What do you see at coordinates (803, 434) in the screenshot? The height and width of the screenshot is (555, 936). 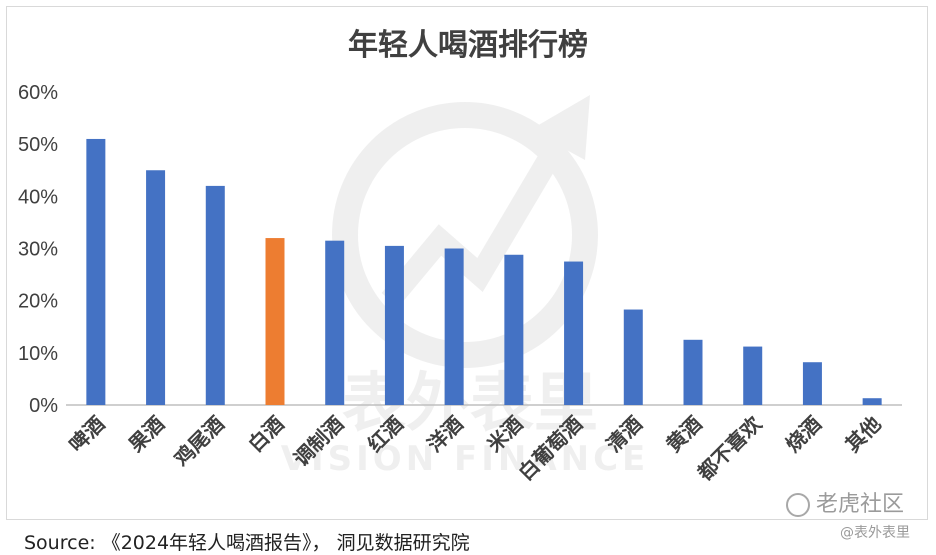 I see `x-tick-label: 烧酒` at bounding box center [803, 434].